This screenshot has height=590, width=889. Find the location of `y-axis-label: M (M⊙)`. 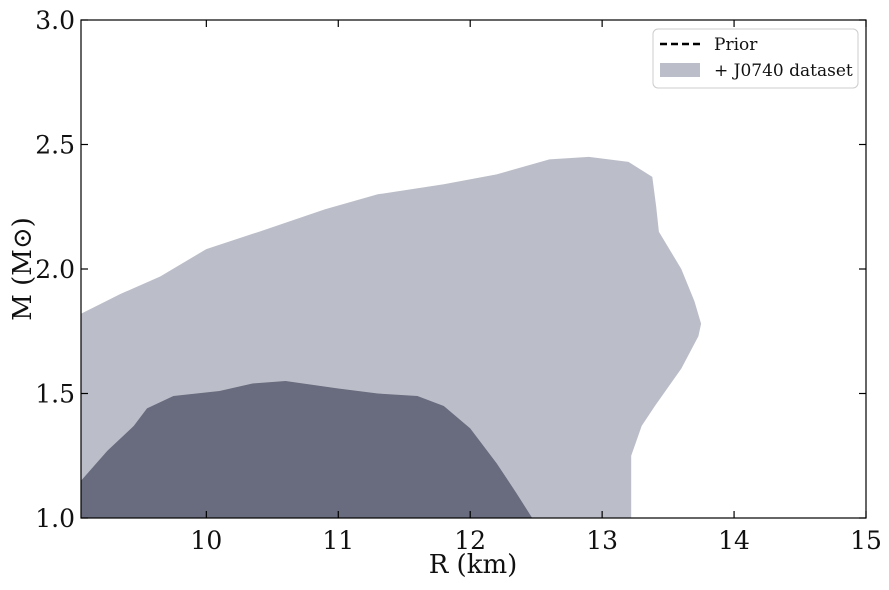

y-axis-label: M (M⊙) is located at coordinates (23, 269).